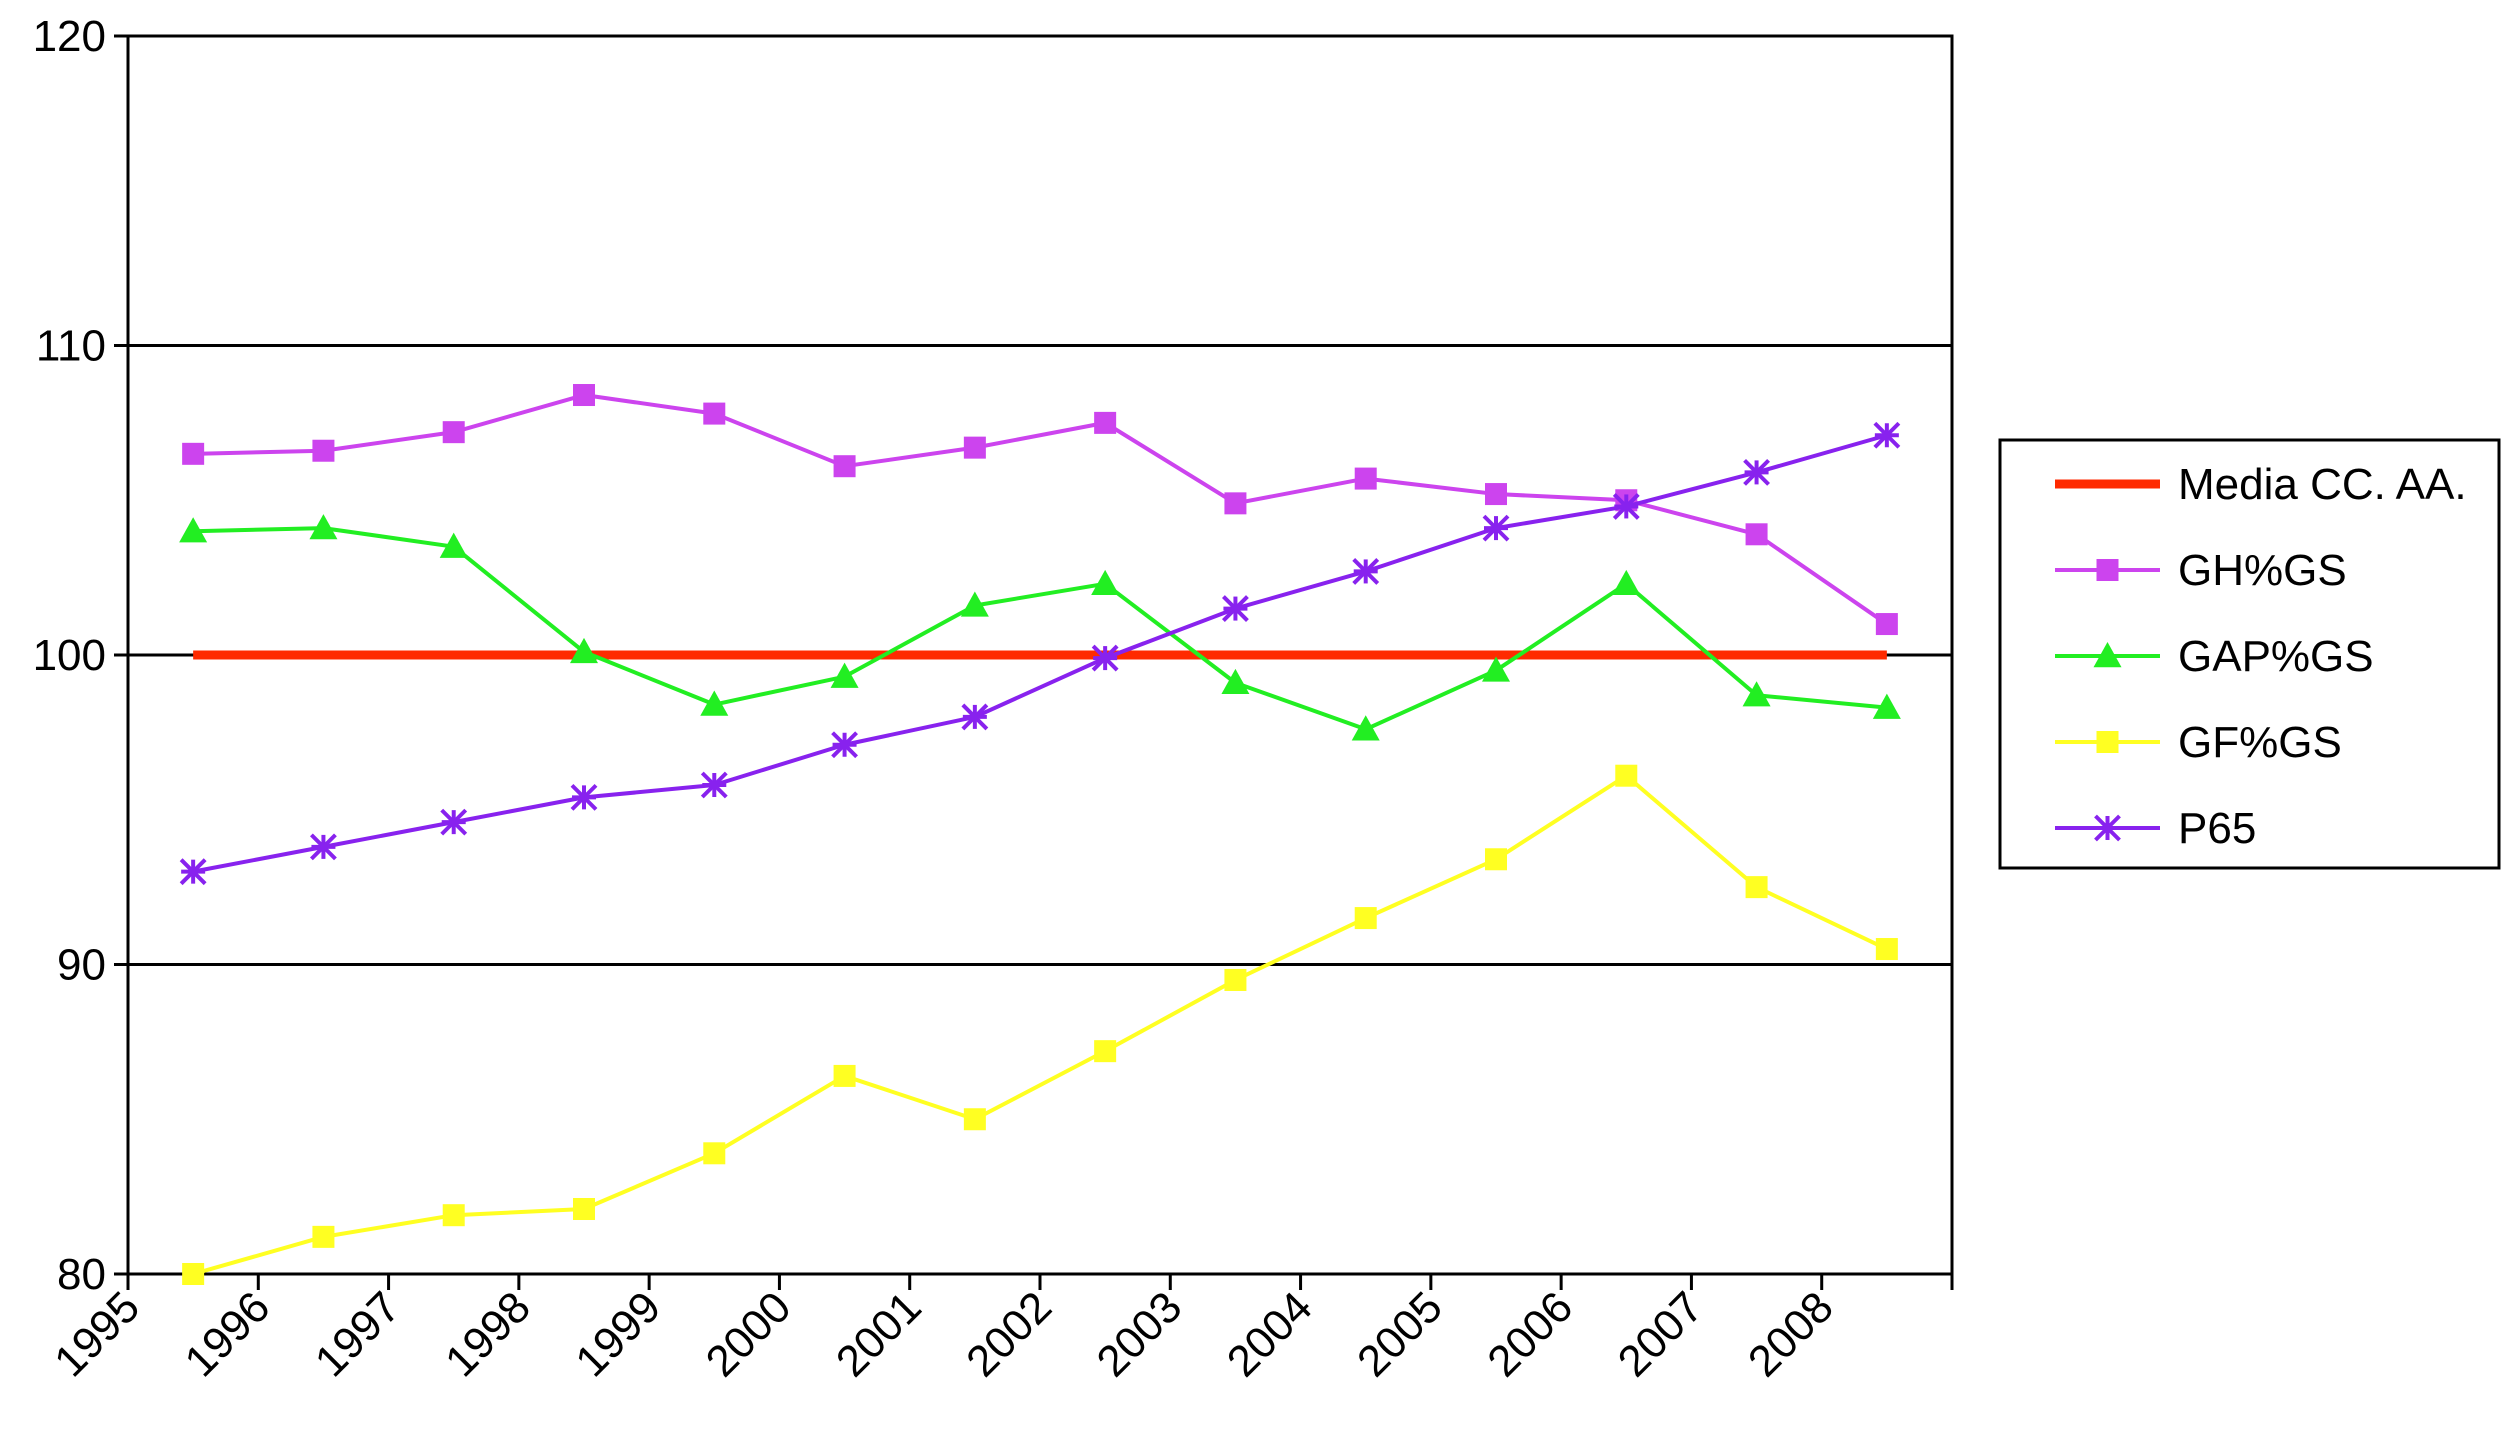  I want to click on triangle-marker, so click(2107, 655).